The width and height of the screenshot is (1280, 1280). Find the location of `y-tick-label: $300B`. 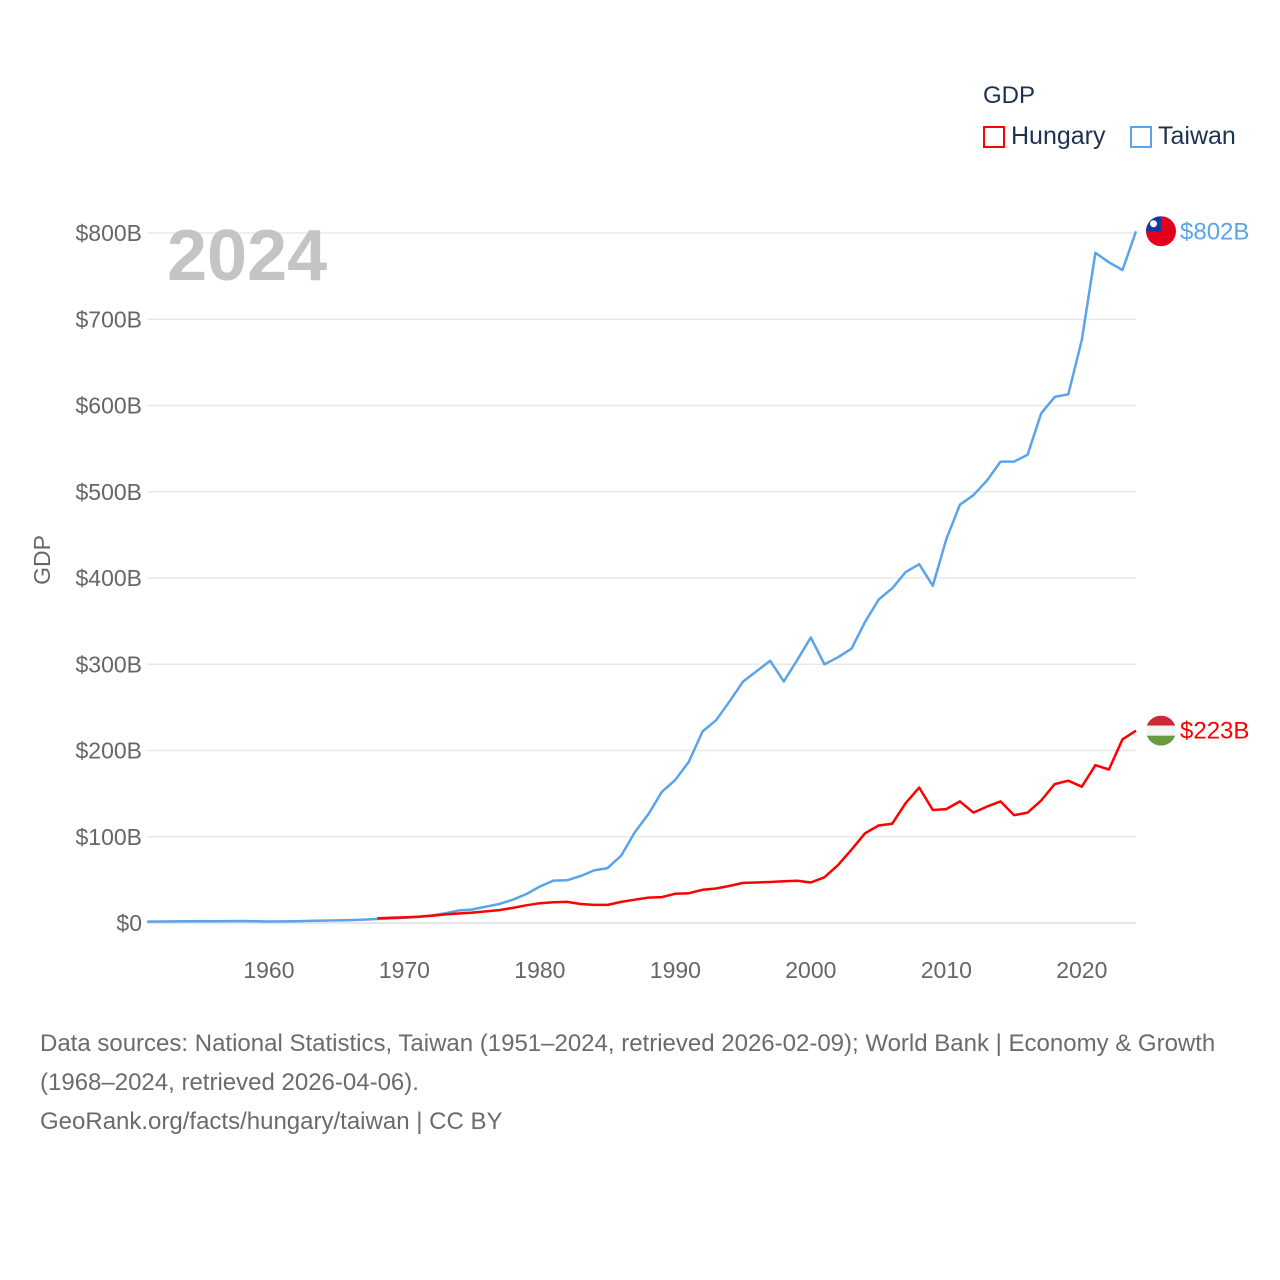

y-tick-label: $300B is located at coordinates (108, 664).